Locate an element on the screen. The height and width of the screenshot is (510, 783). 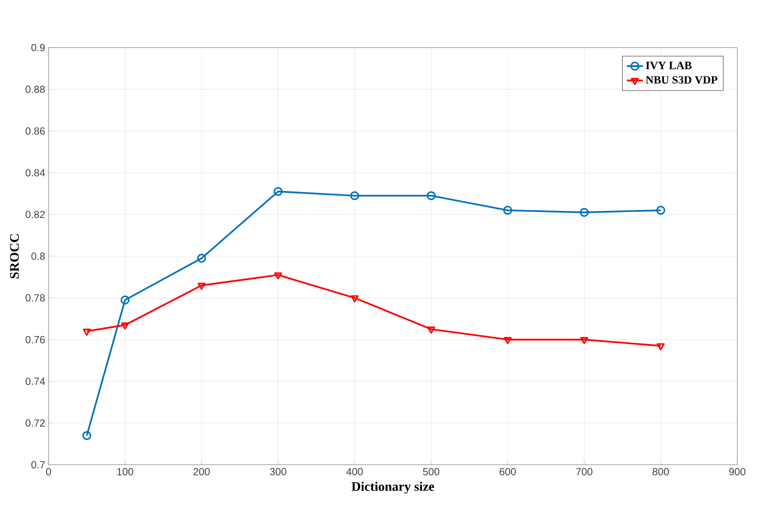
x-tick-label: 100 is located at coordinates (125, 472).